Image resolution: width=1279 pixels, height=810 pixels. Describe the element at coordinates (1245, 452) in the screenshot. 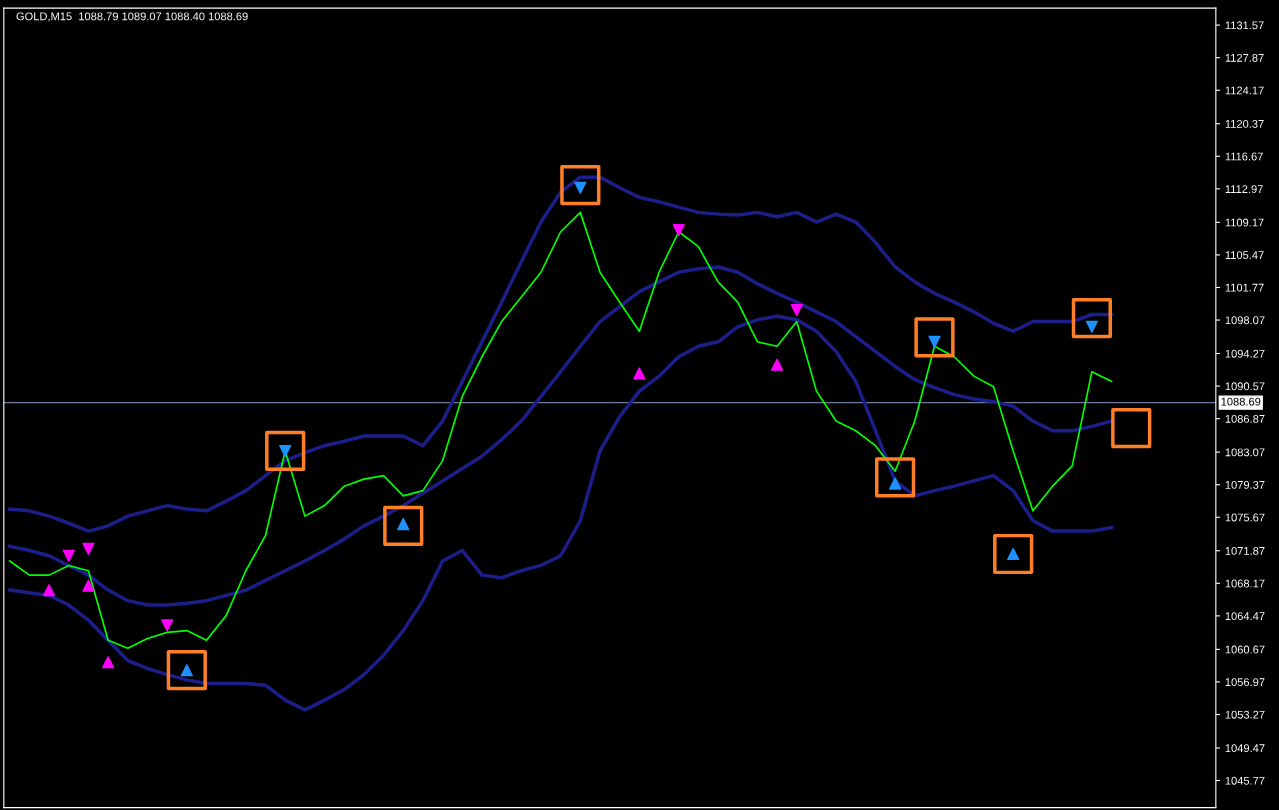

I see `y-tick-label: 1083.07` at that location.